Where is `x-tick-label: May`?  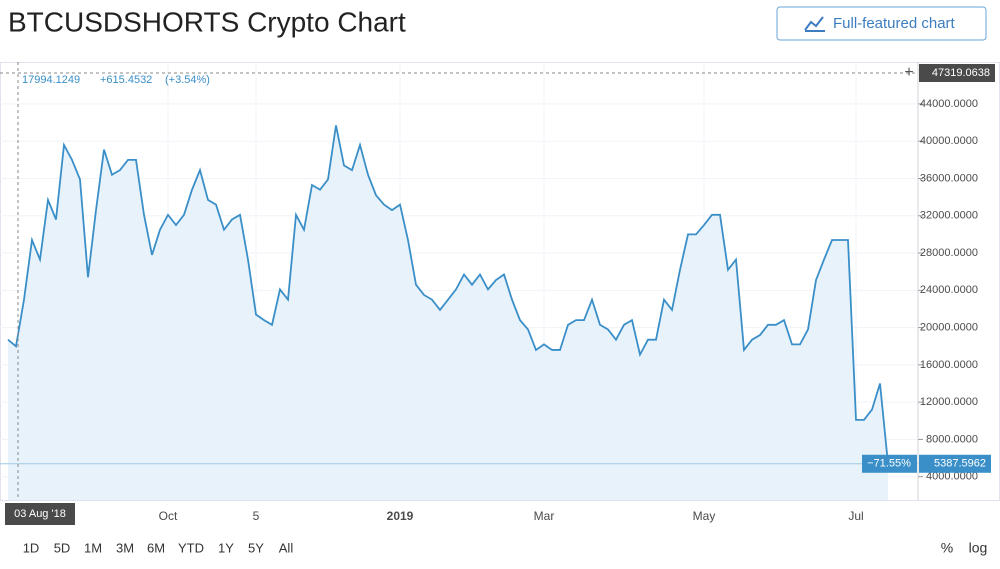
x-tick-label: May is located at coordinates (704, 516).